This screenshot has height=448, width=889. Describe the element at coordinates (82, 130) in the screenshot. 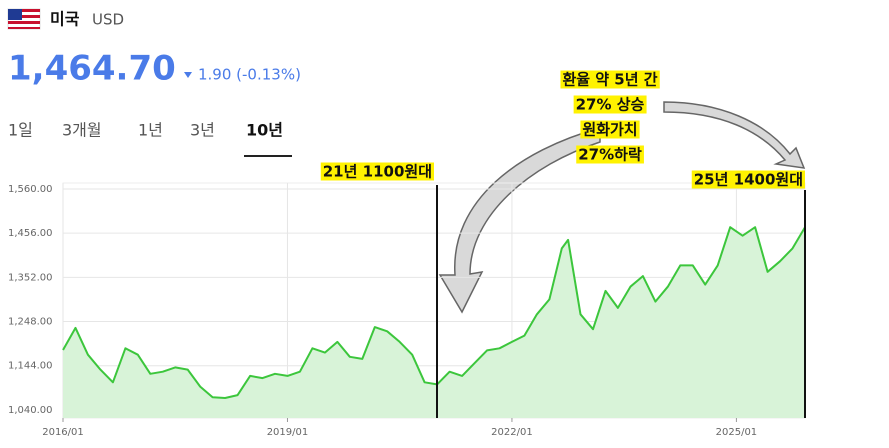

I see `tab: 3개월` at that location.